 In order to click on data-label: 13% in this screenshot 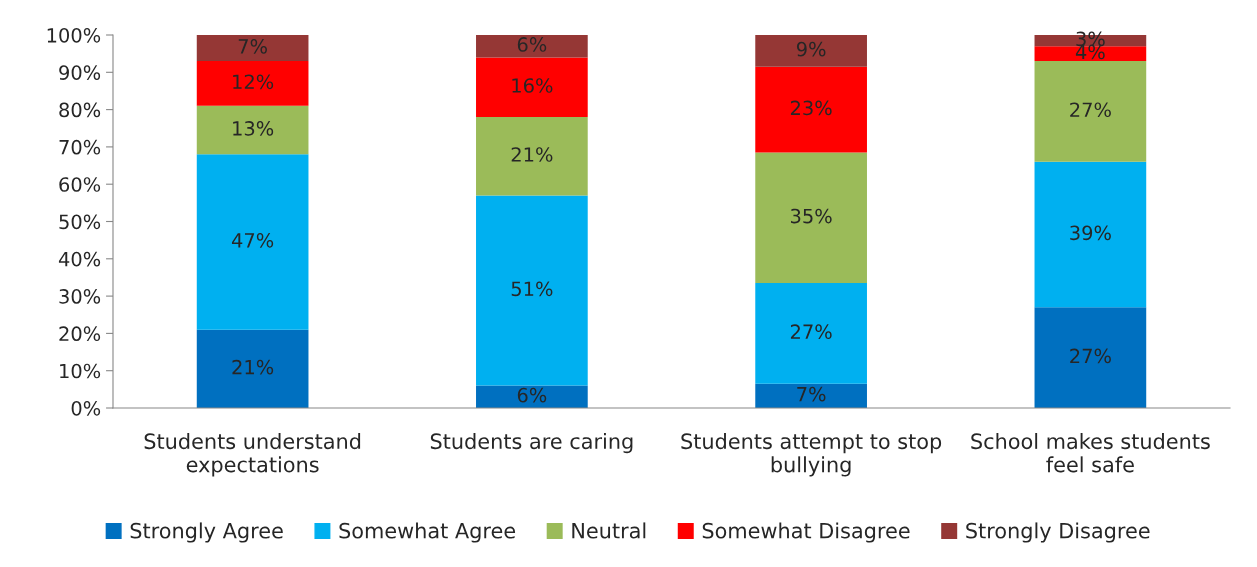, I will do `click(253, 128)`.